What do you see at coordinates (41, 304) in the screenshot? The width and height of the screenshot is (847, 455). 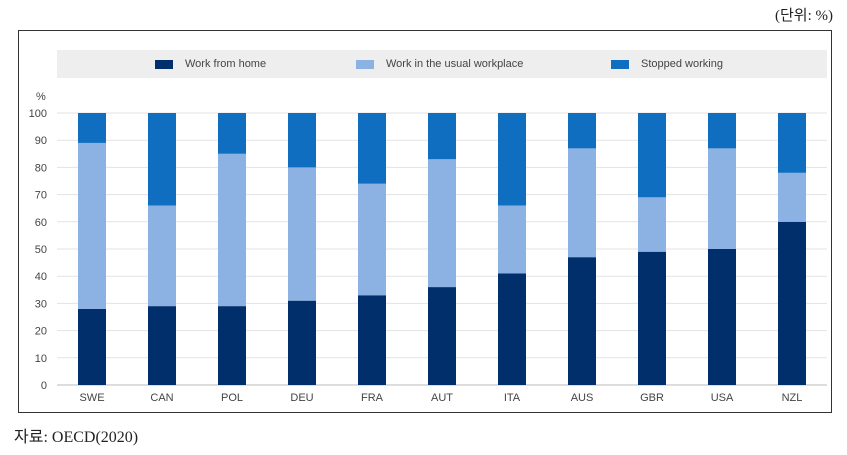 I see `y-tick-label-30: 30` at bounding box center [41, 304].